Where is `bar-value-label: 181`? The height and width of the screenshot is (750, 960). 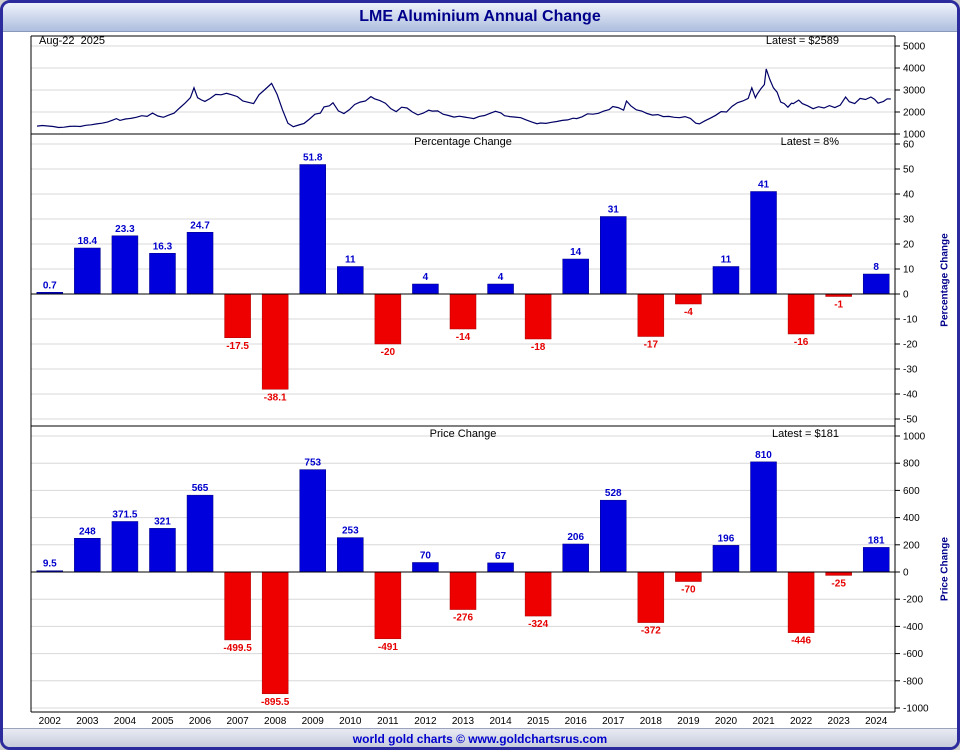 bar-value-label: 181 is located at coordinates (876, 540).